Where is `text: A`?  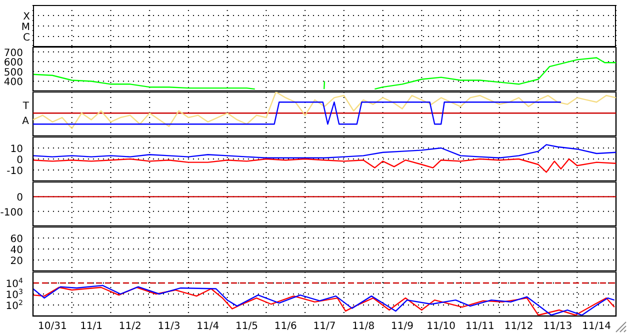 text: A is located at coordinates (25, 122).